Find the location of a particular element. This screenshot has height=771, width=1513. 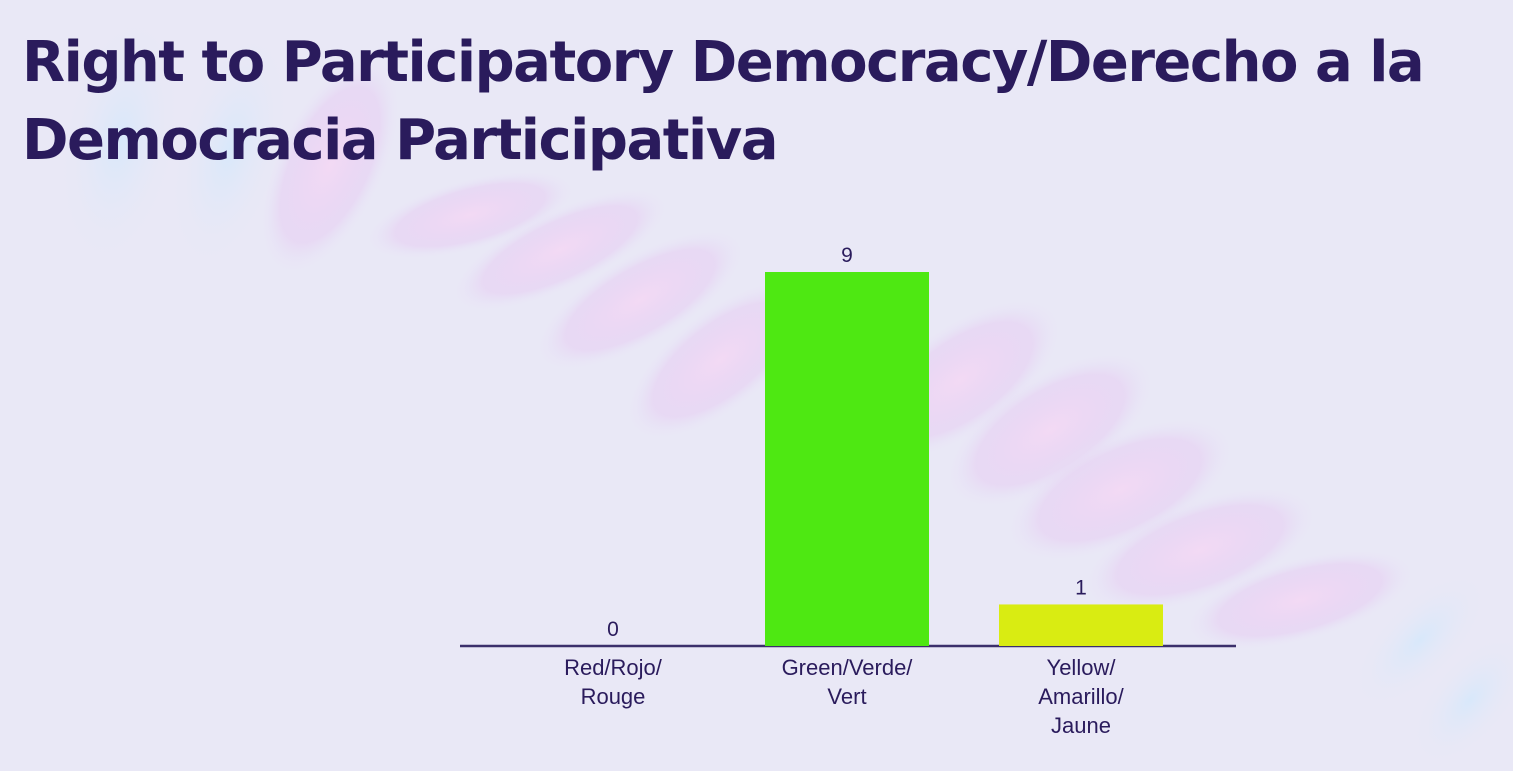

category-label-1-line-0: Green/Verde/ is located at coordinates (848, 667).